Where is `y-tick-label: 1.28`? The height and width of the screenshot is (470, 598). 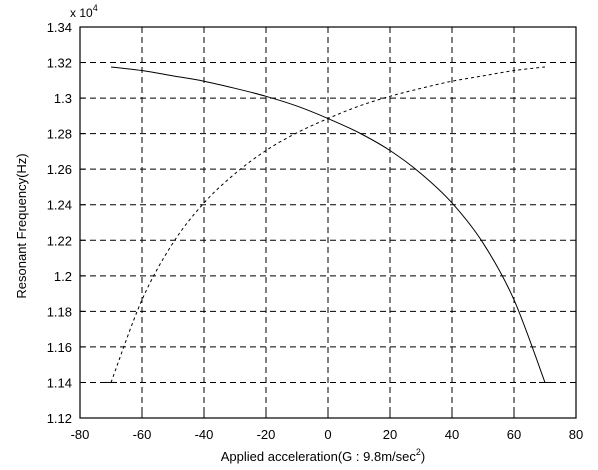
y-tick-label: 1.28 is located at coordinates (59, 134).